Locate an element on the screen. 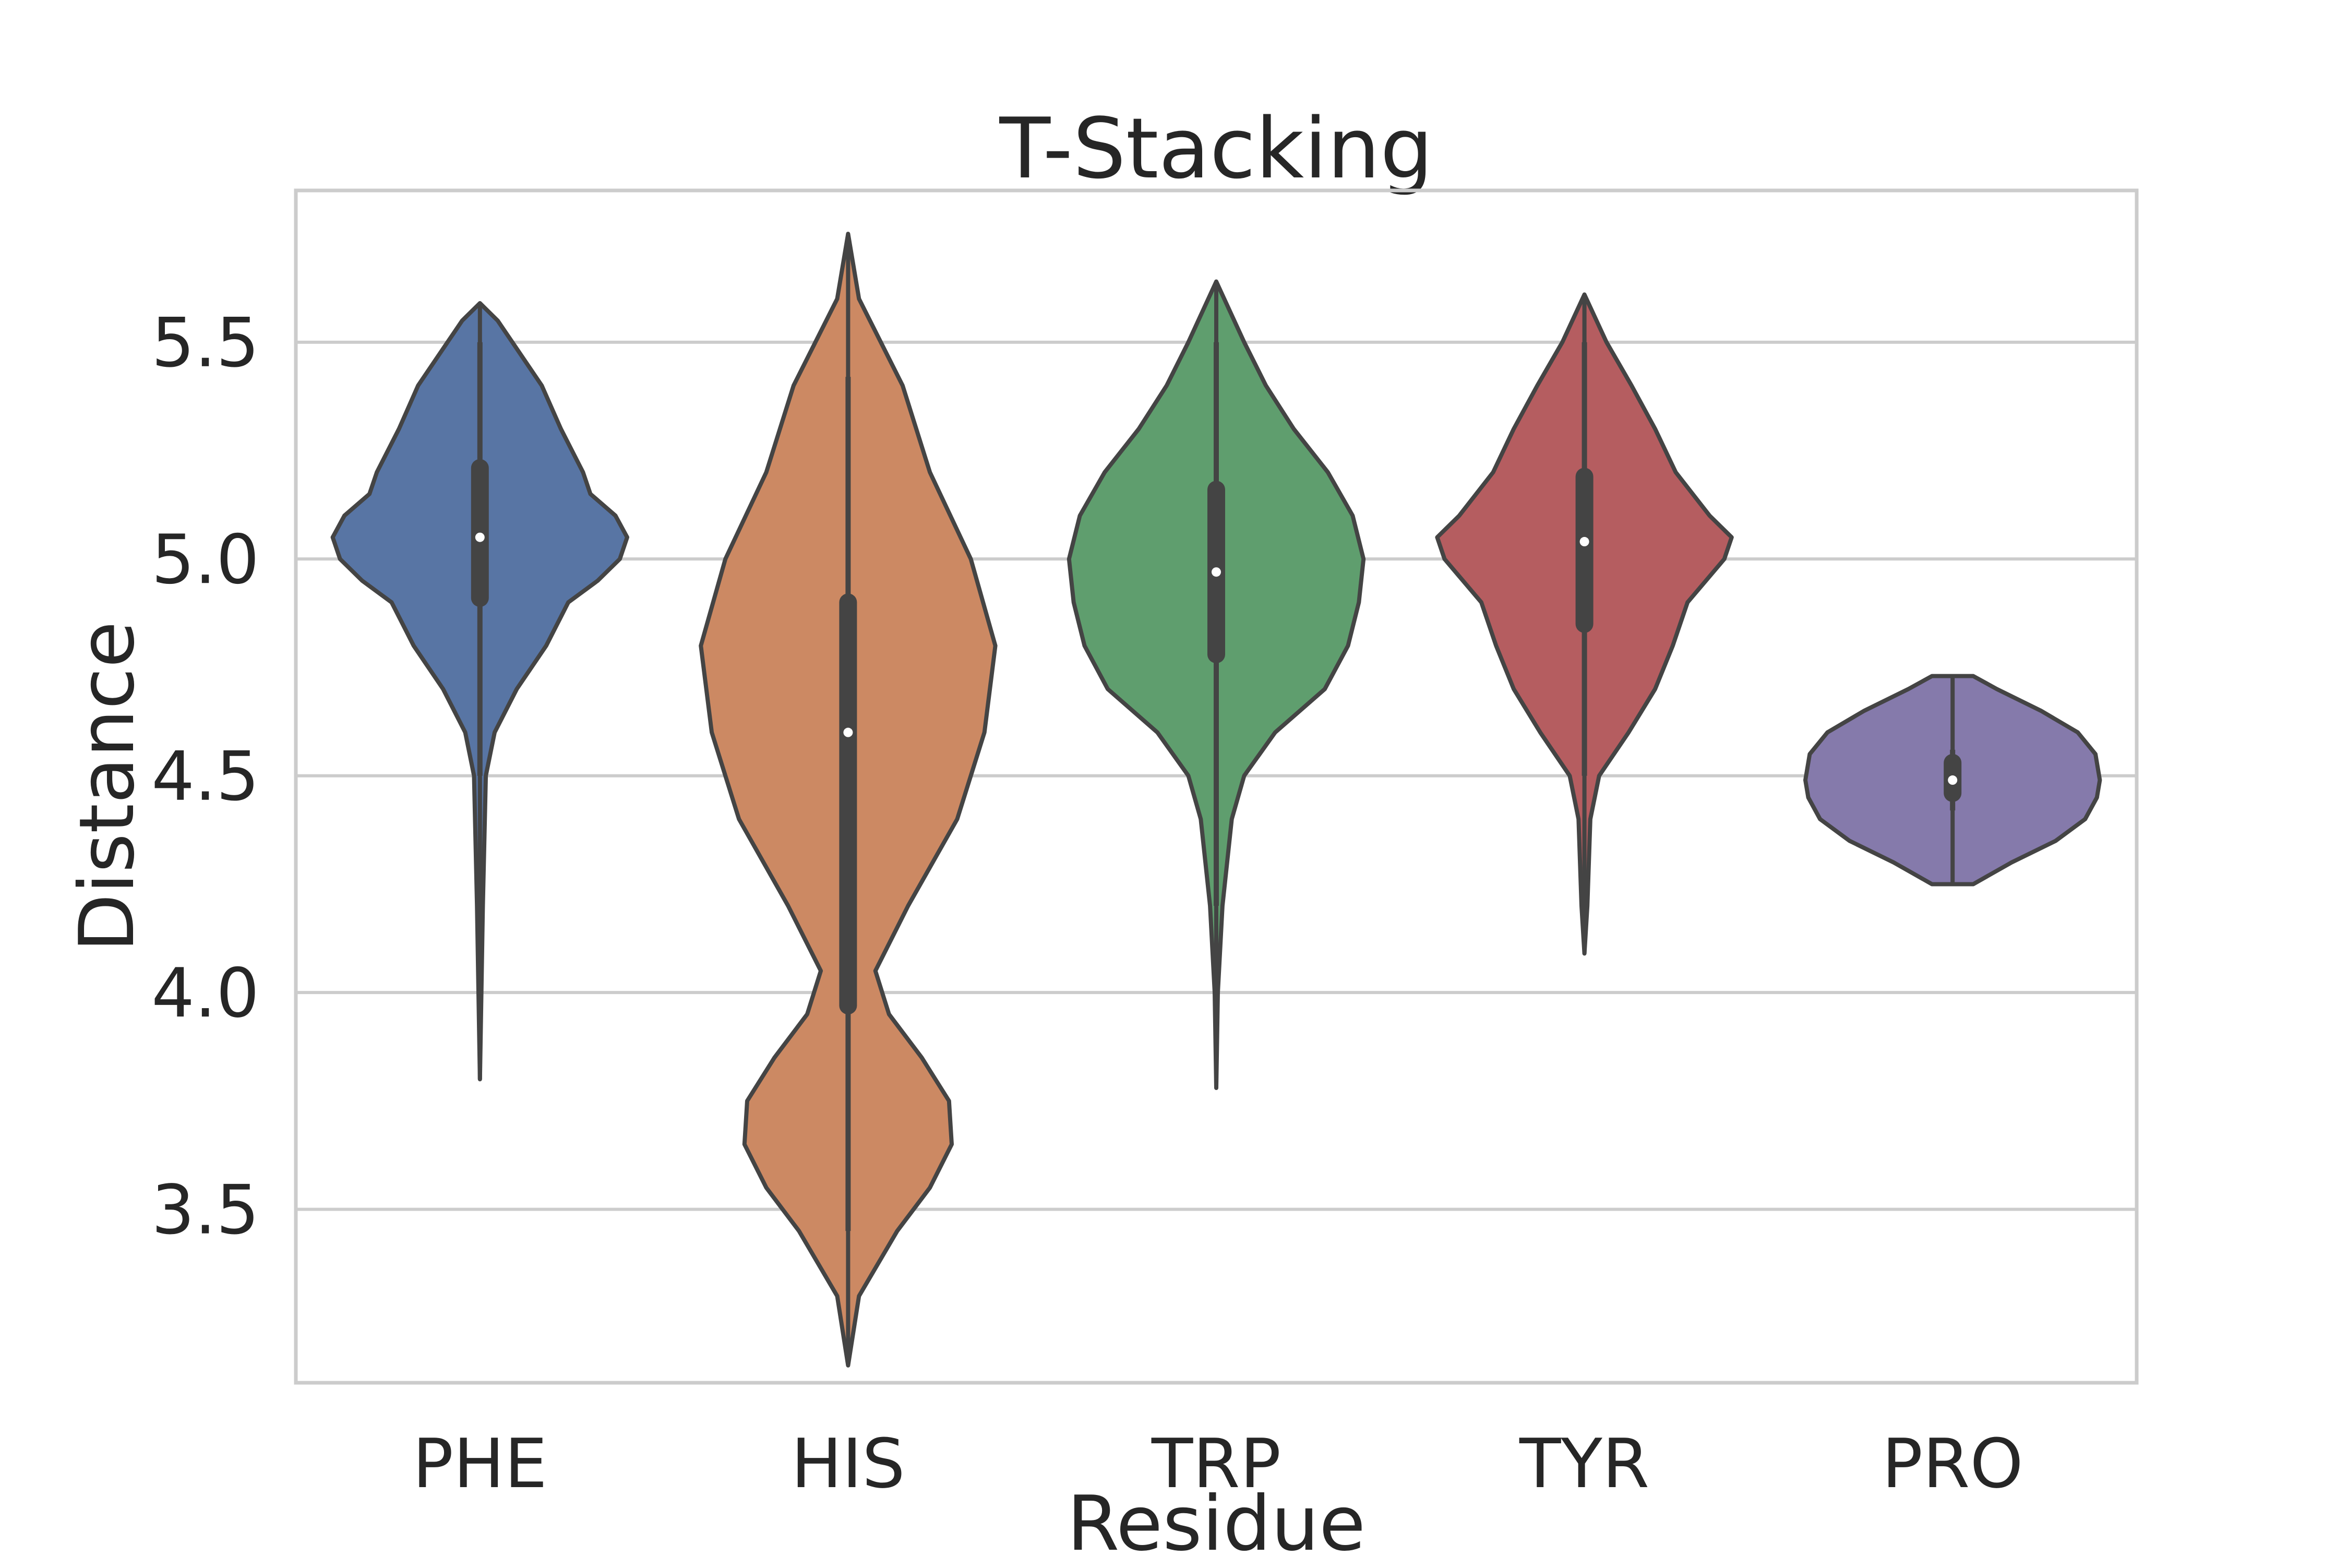 The image size is (2348, 1568). y-tick-label: 5.5 is located at coordinates (205, 342).